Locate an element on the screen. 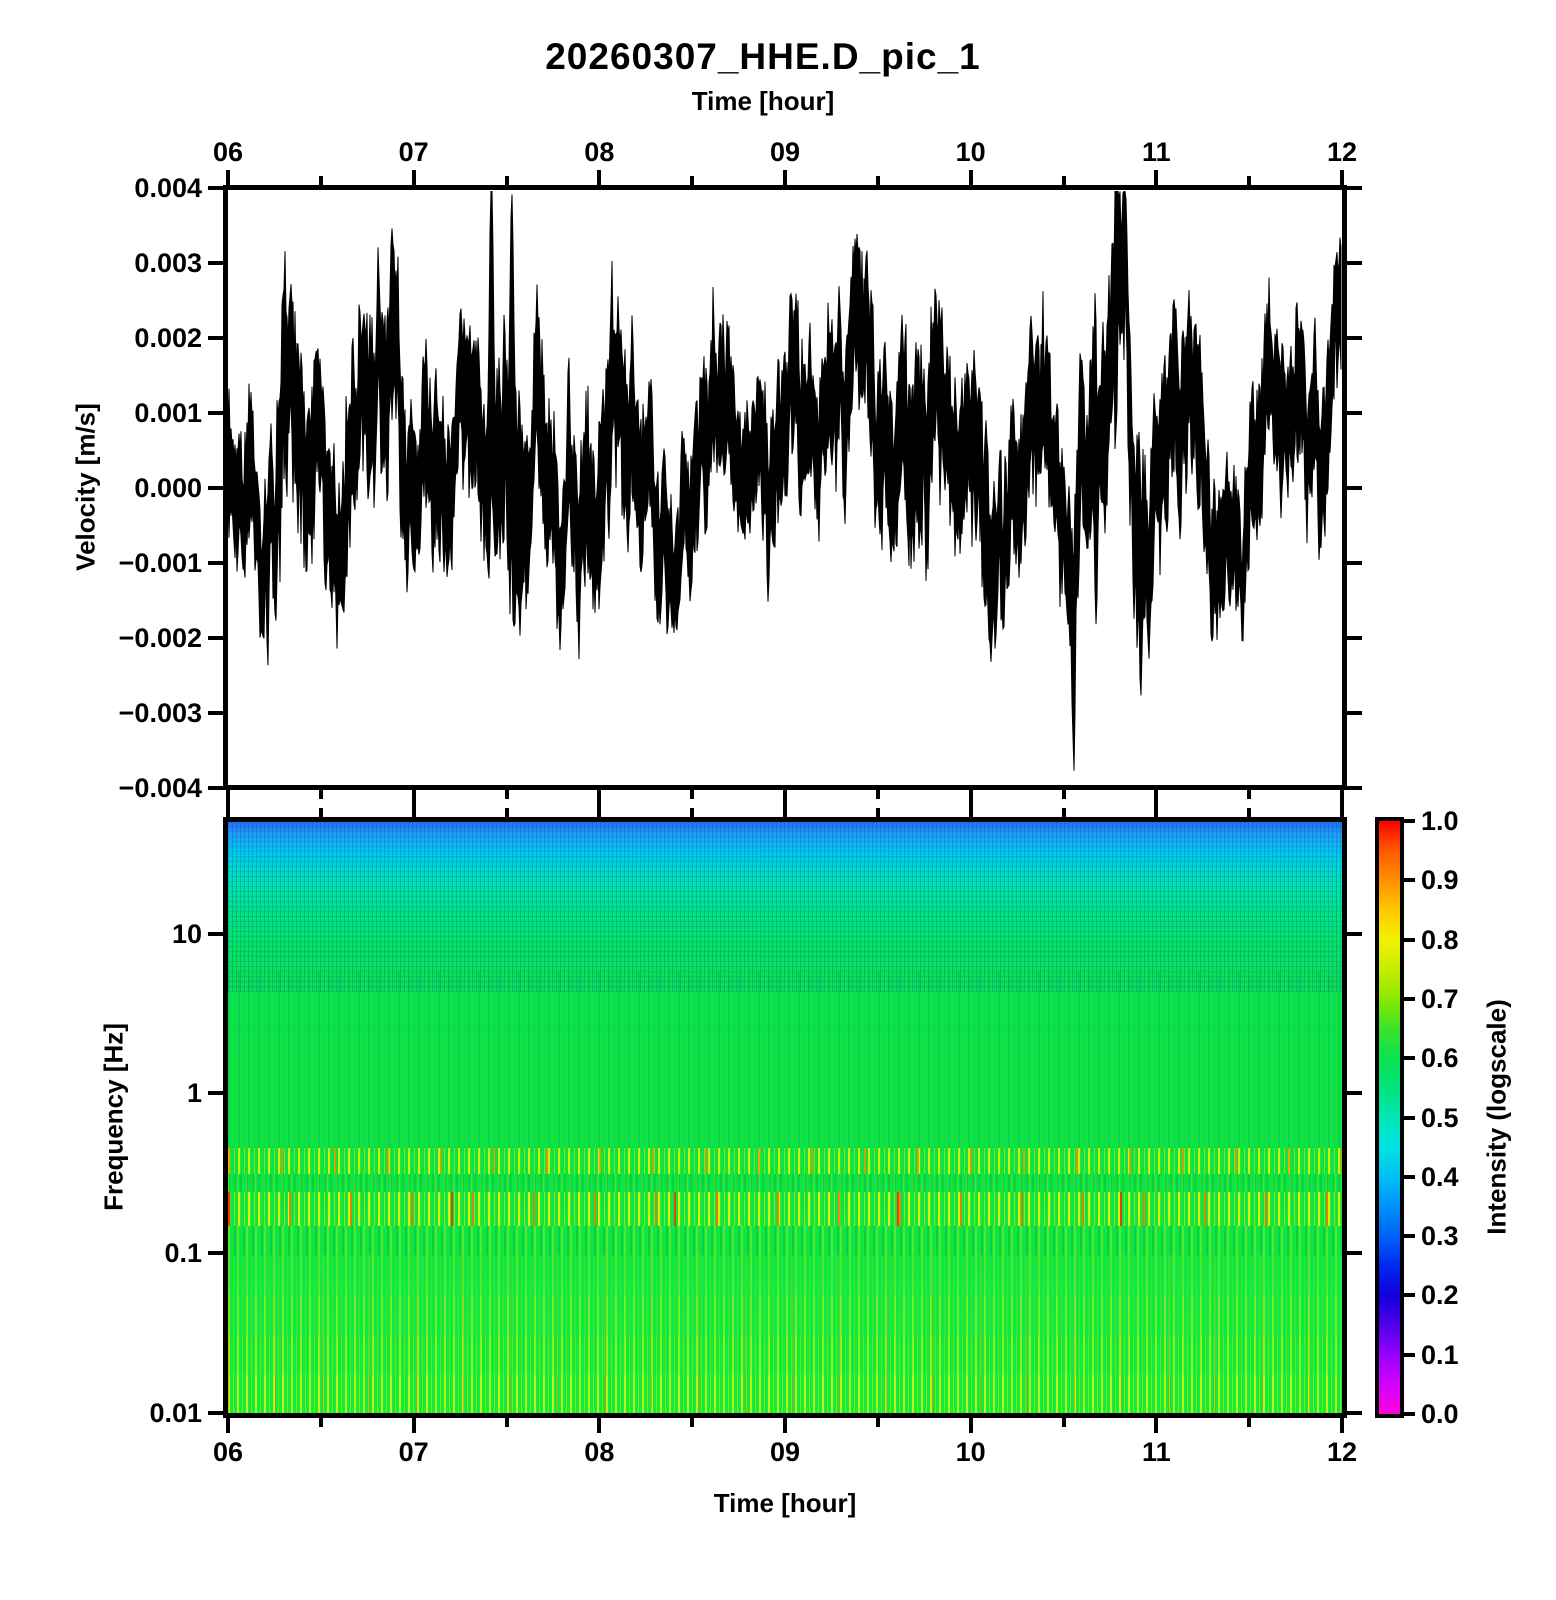 The width and height of the screenshot is (1556, 1600). velocity-tick-label: −0.002 is located at coordinates (160, 637).